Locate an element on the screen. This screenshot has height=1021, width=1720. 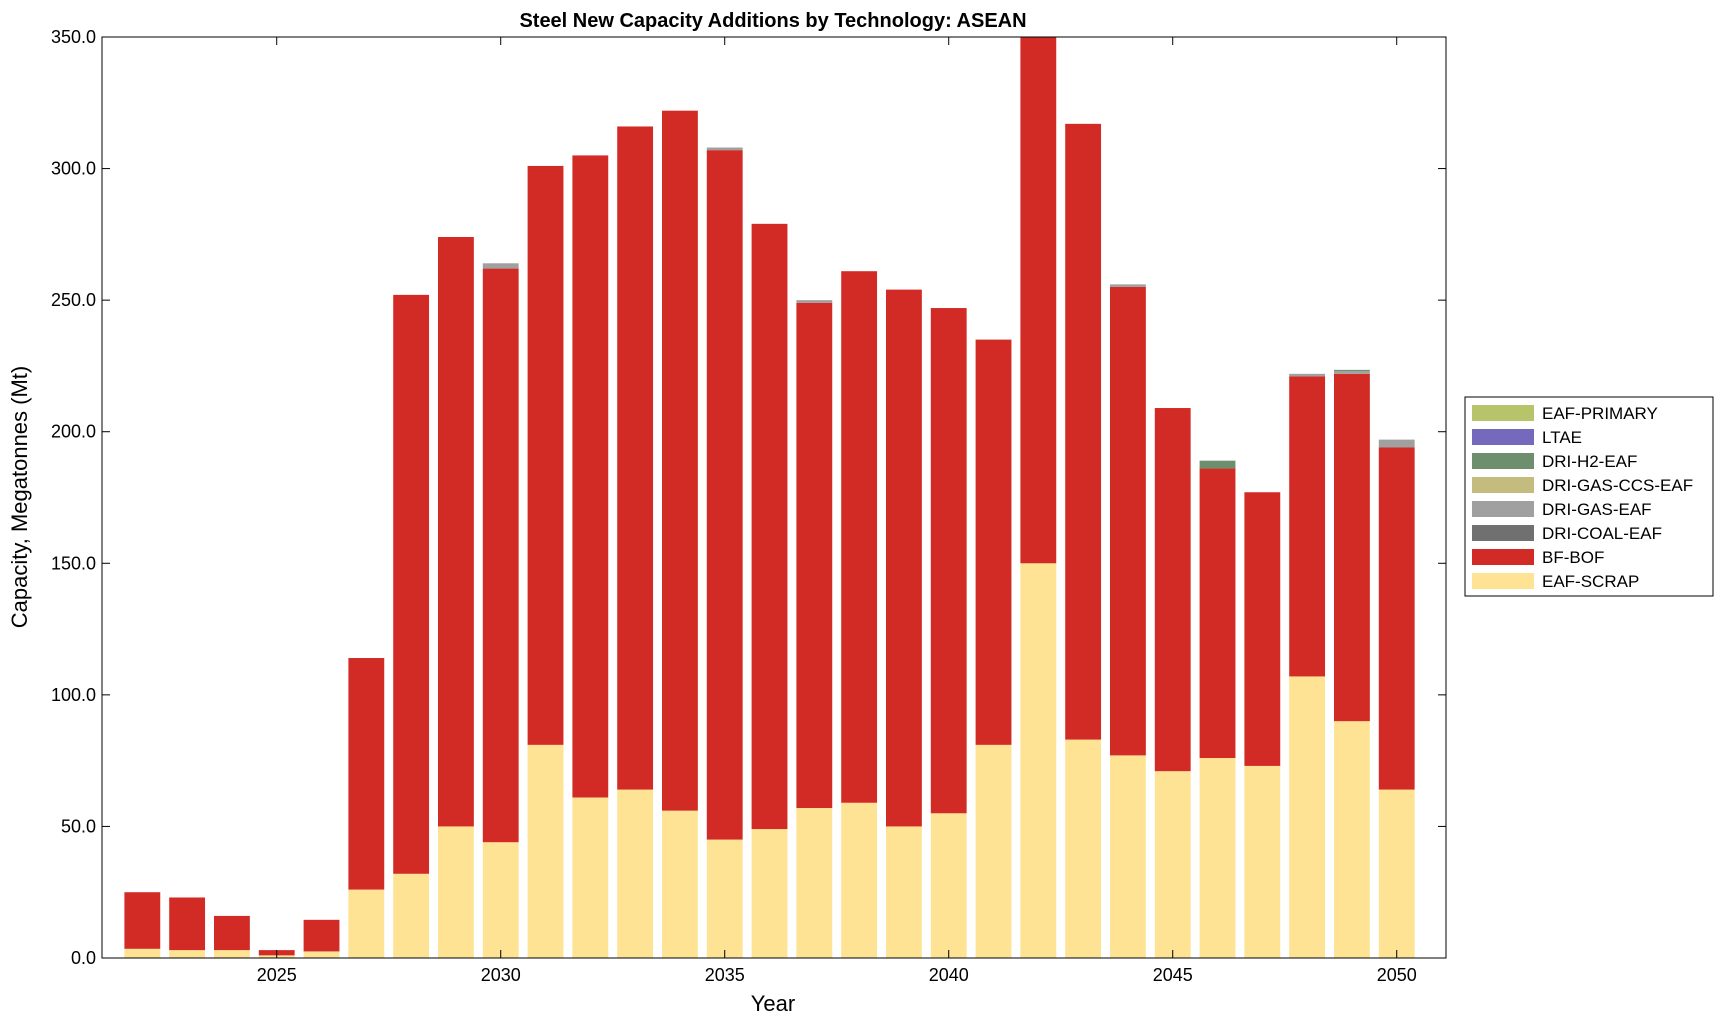
x-tick-label: 2050 is located at coordinates (1397, 975).